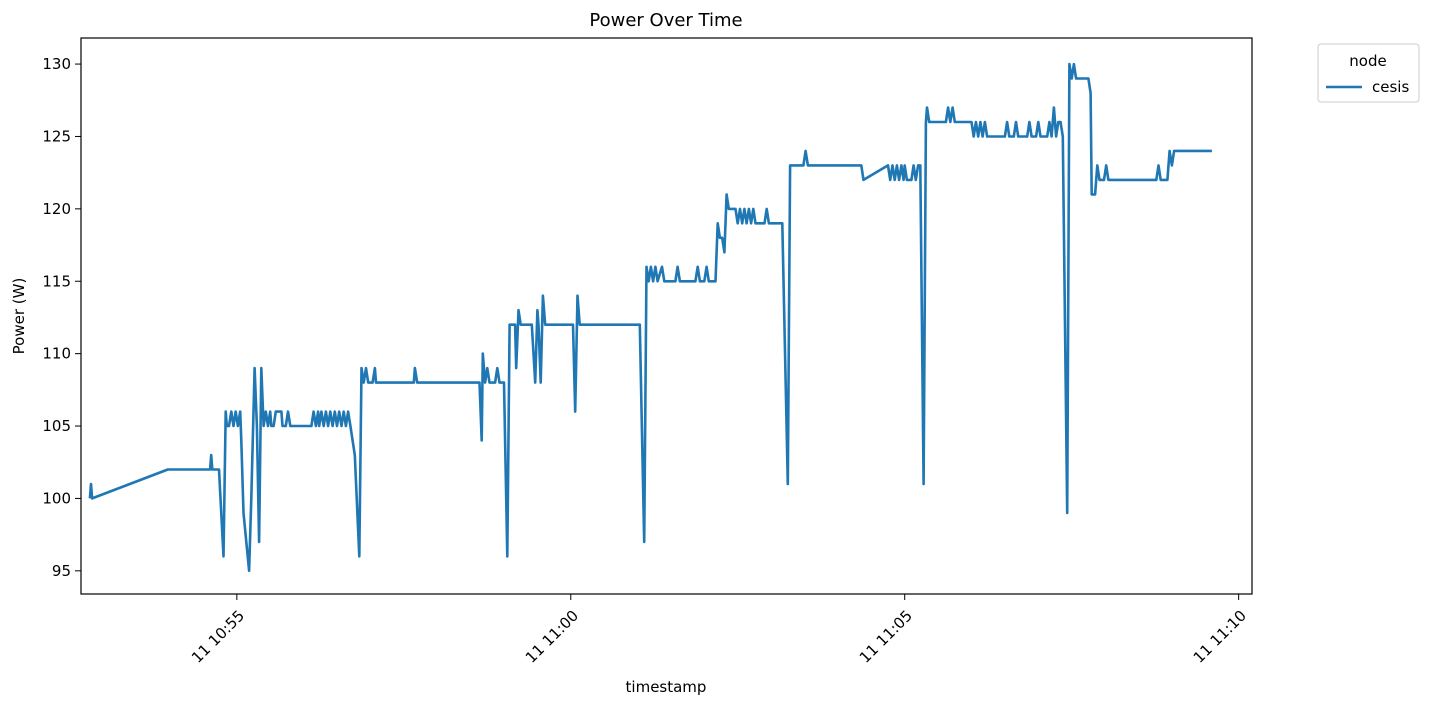 The image size is (1432, 712). Describe the element at coordinates (56, 136) in the screenshot. I see `y-tick-label: 125` at that location.